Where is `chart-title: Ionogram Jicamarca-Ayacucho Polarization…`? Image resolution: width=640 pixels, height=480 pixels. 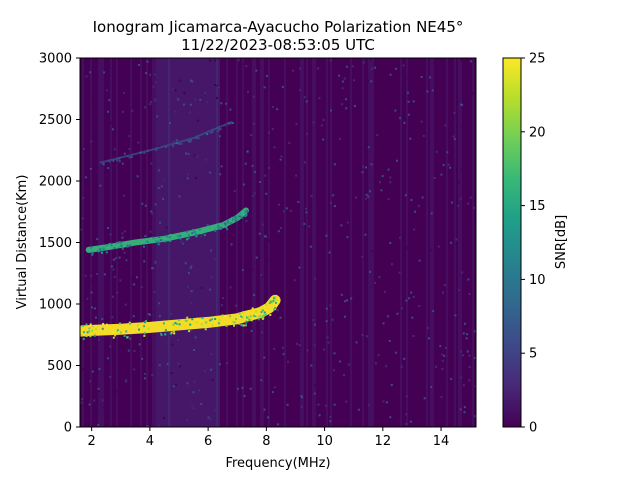 chart-title: Ionogram Jicamarca-Ayacucho Polarization… is located at coordinates (278, 27).